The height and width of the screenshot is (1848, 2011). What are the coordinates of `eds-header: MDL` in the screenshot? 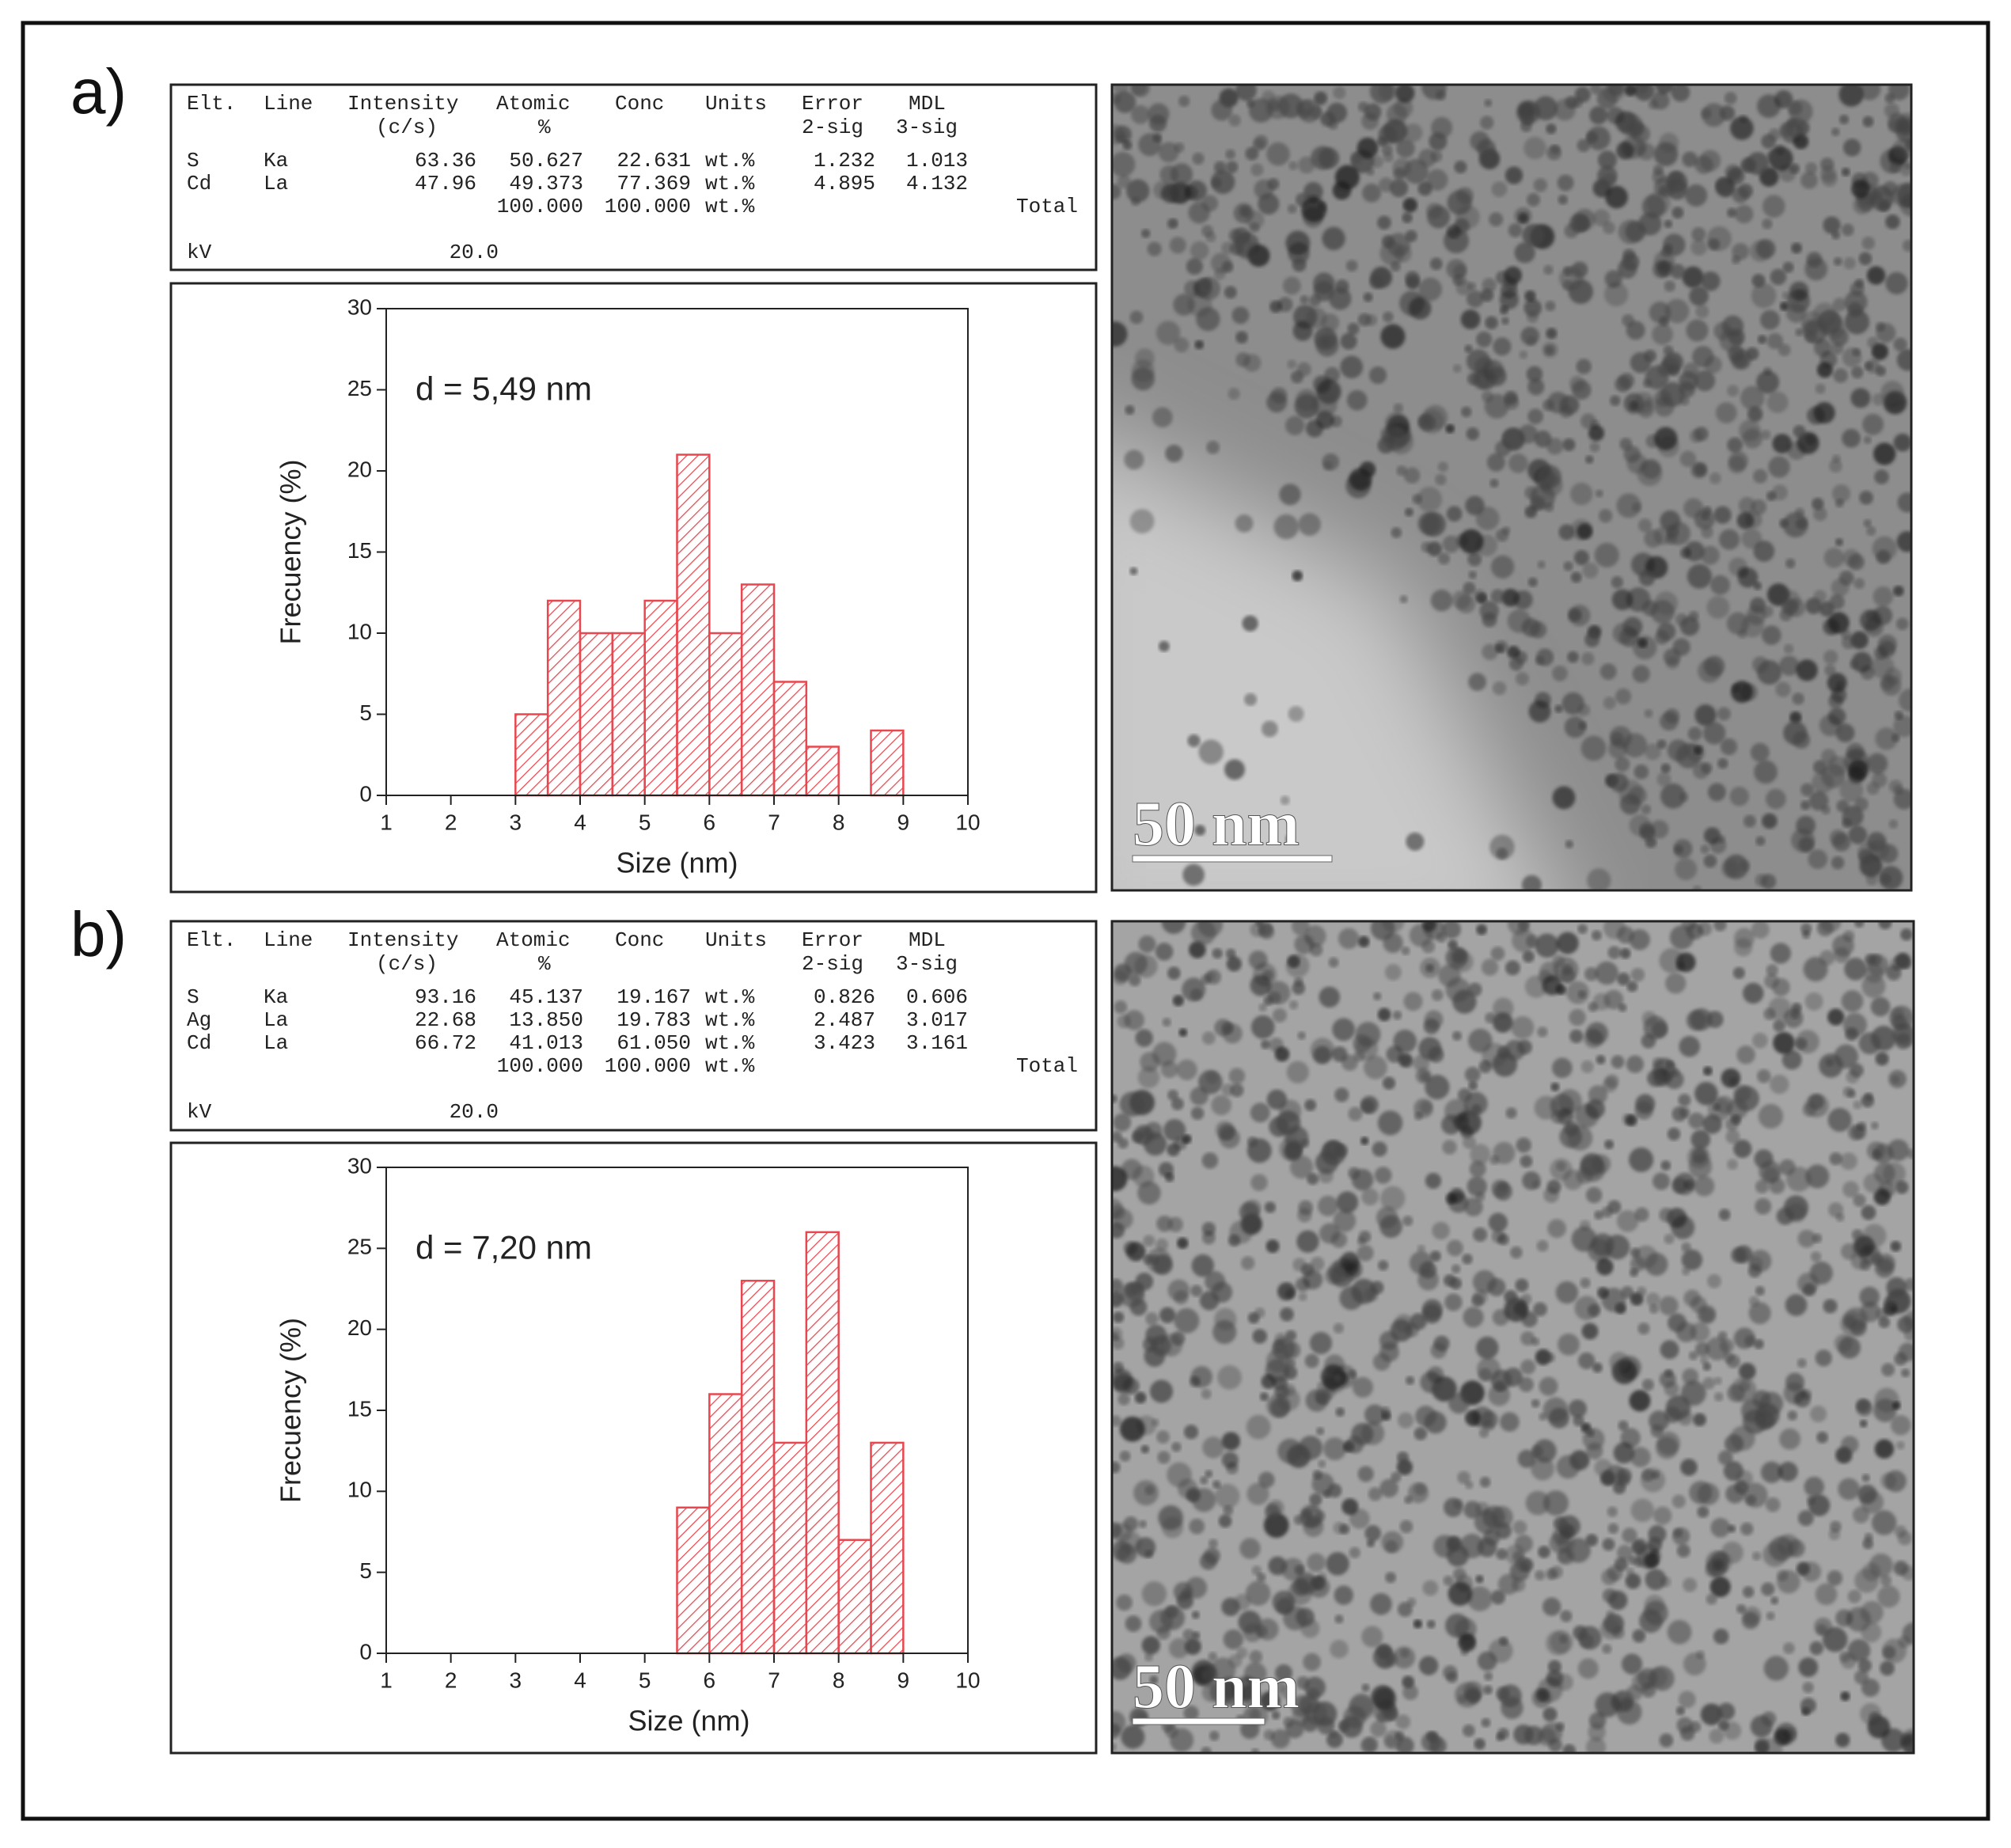 It's located at (927, 104).